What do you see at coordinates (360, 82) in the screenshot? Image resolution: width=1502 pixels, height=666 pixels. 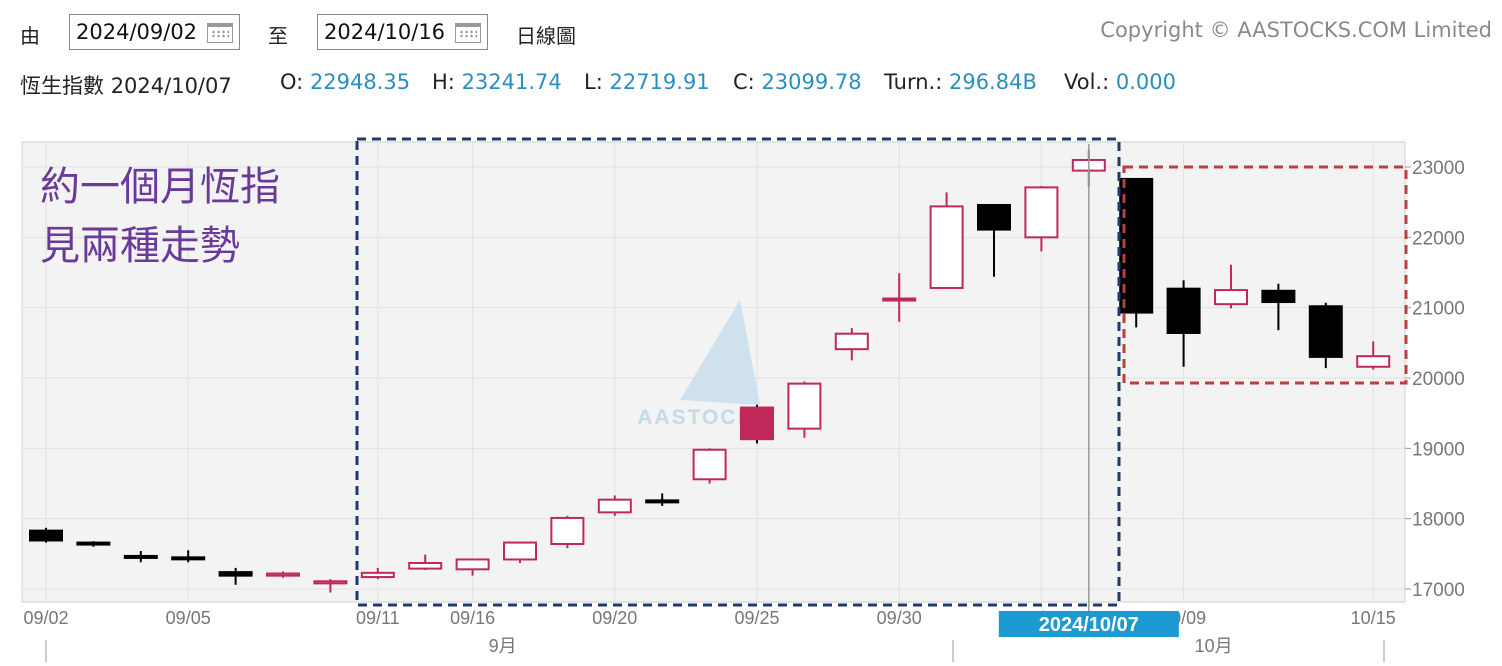 I see `open-value: 22948.35` at bounding box center [360, 82].